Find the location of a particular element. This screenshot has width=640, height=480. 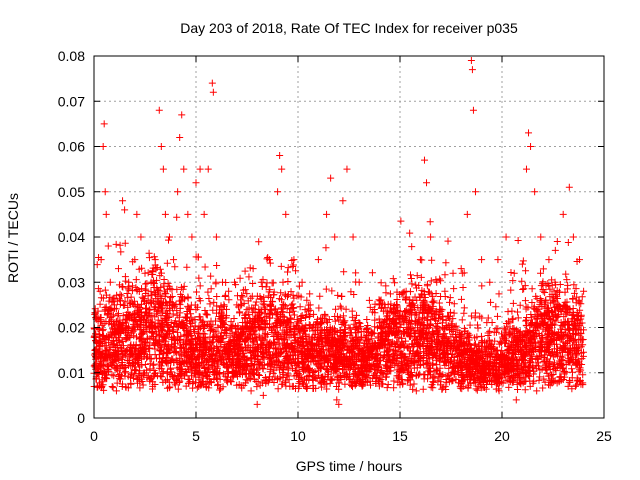

y-axis-label: ROTI / TECUs is located at coordinates (13, 238).